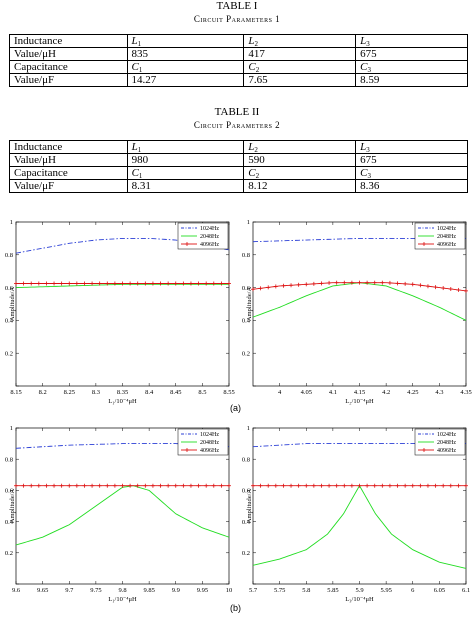 The width and height of the screenshot is (474, 617). What do you see at coordinates (34, 80) in the screenshot?
I see `cell-text: Value/μF` at bounding box center [34, 80].